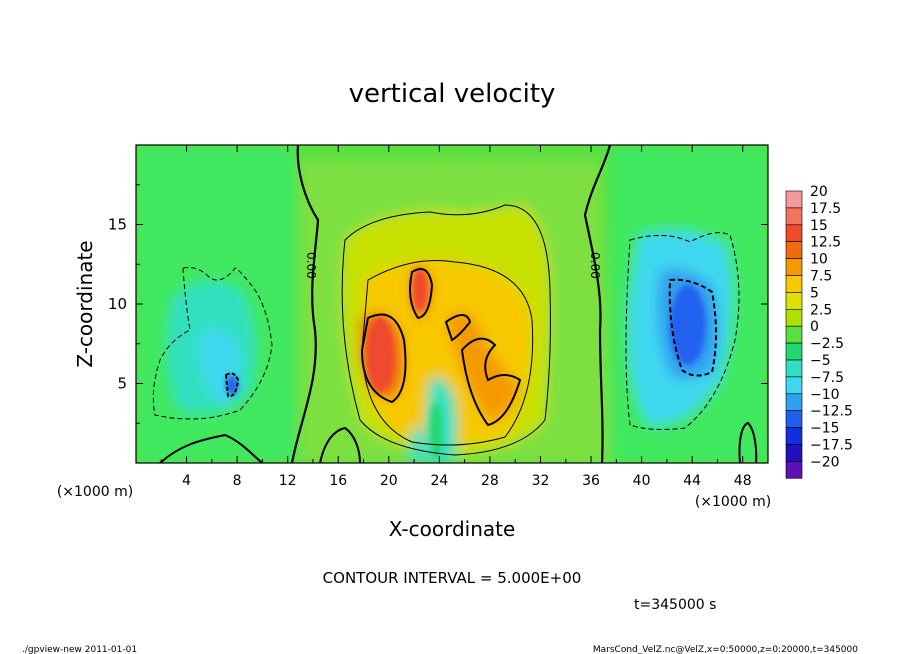 The image size is (904, 654). Describe the element at coordinates (825, 429) in the screenshot. I see `colorbar-level-label: −15` at that location.